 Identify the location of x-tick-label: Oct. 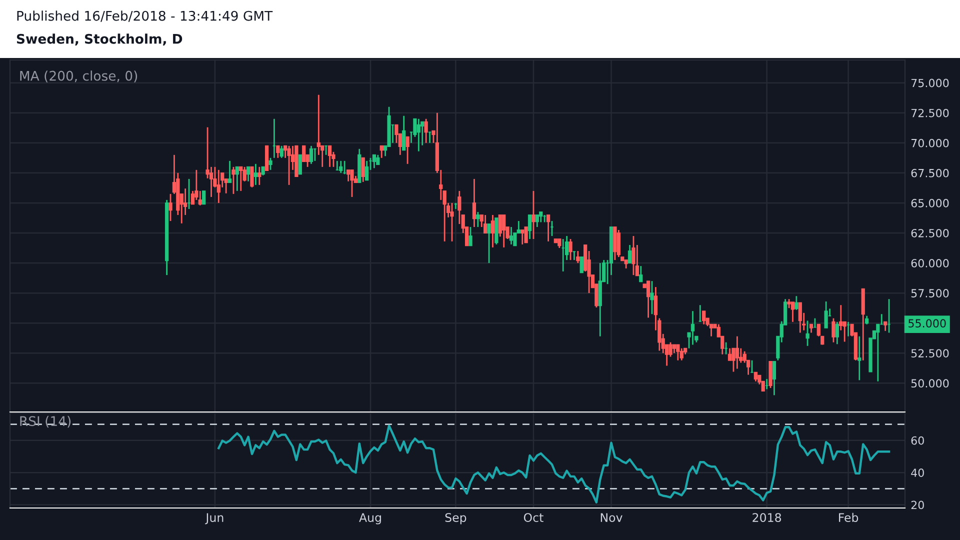
(534, 517).